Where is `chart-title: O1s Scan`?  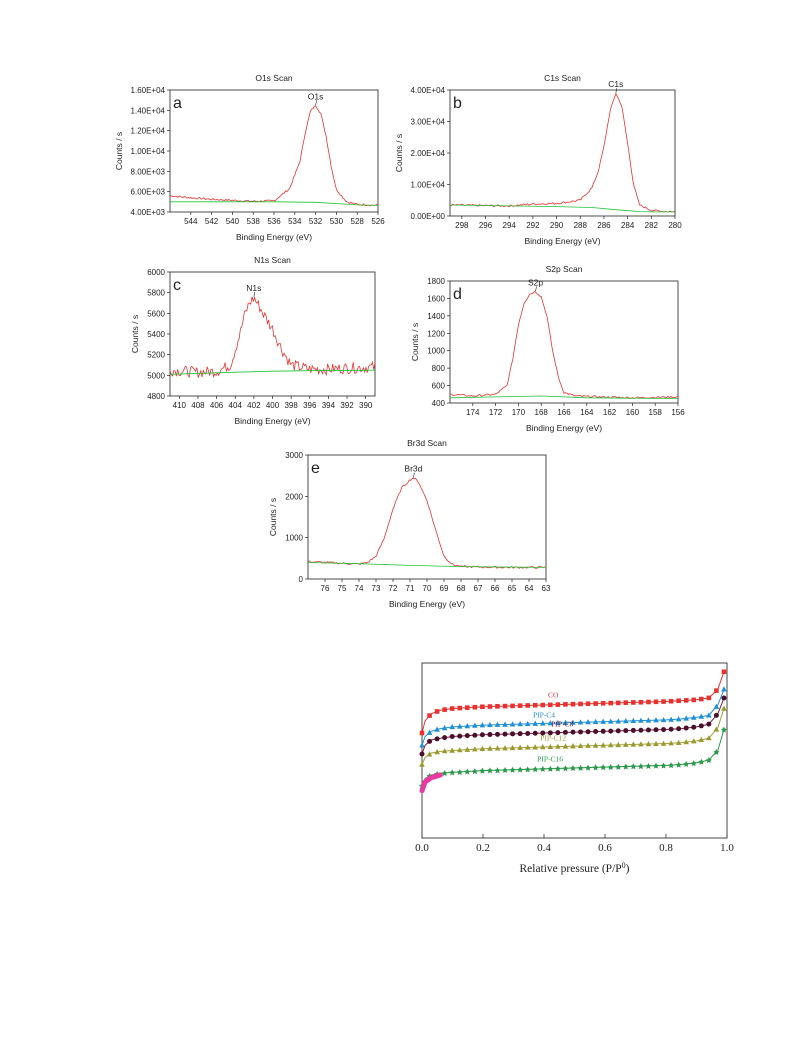
chart-title: O1s Scan is located at coordinates (274, 78).